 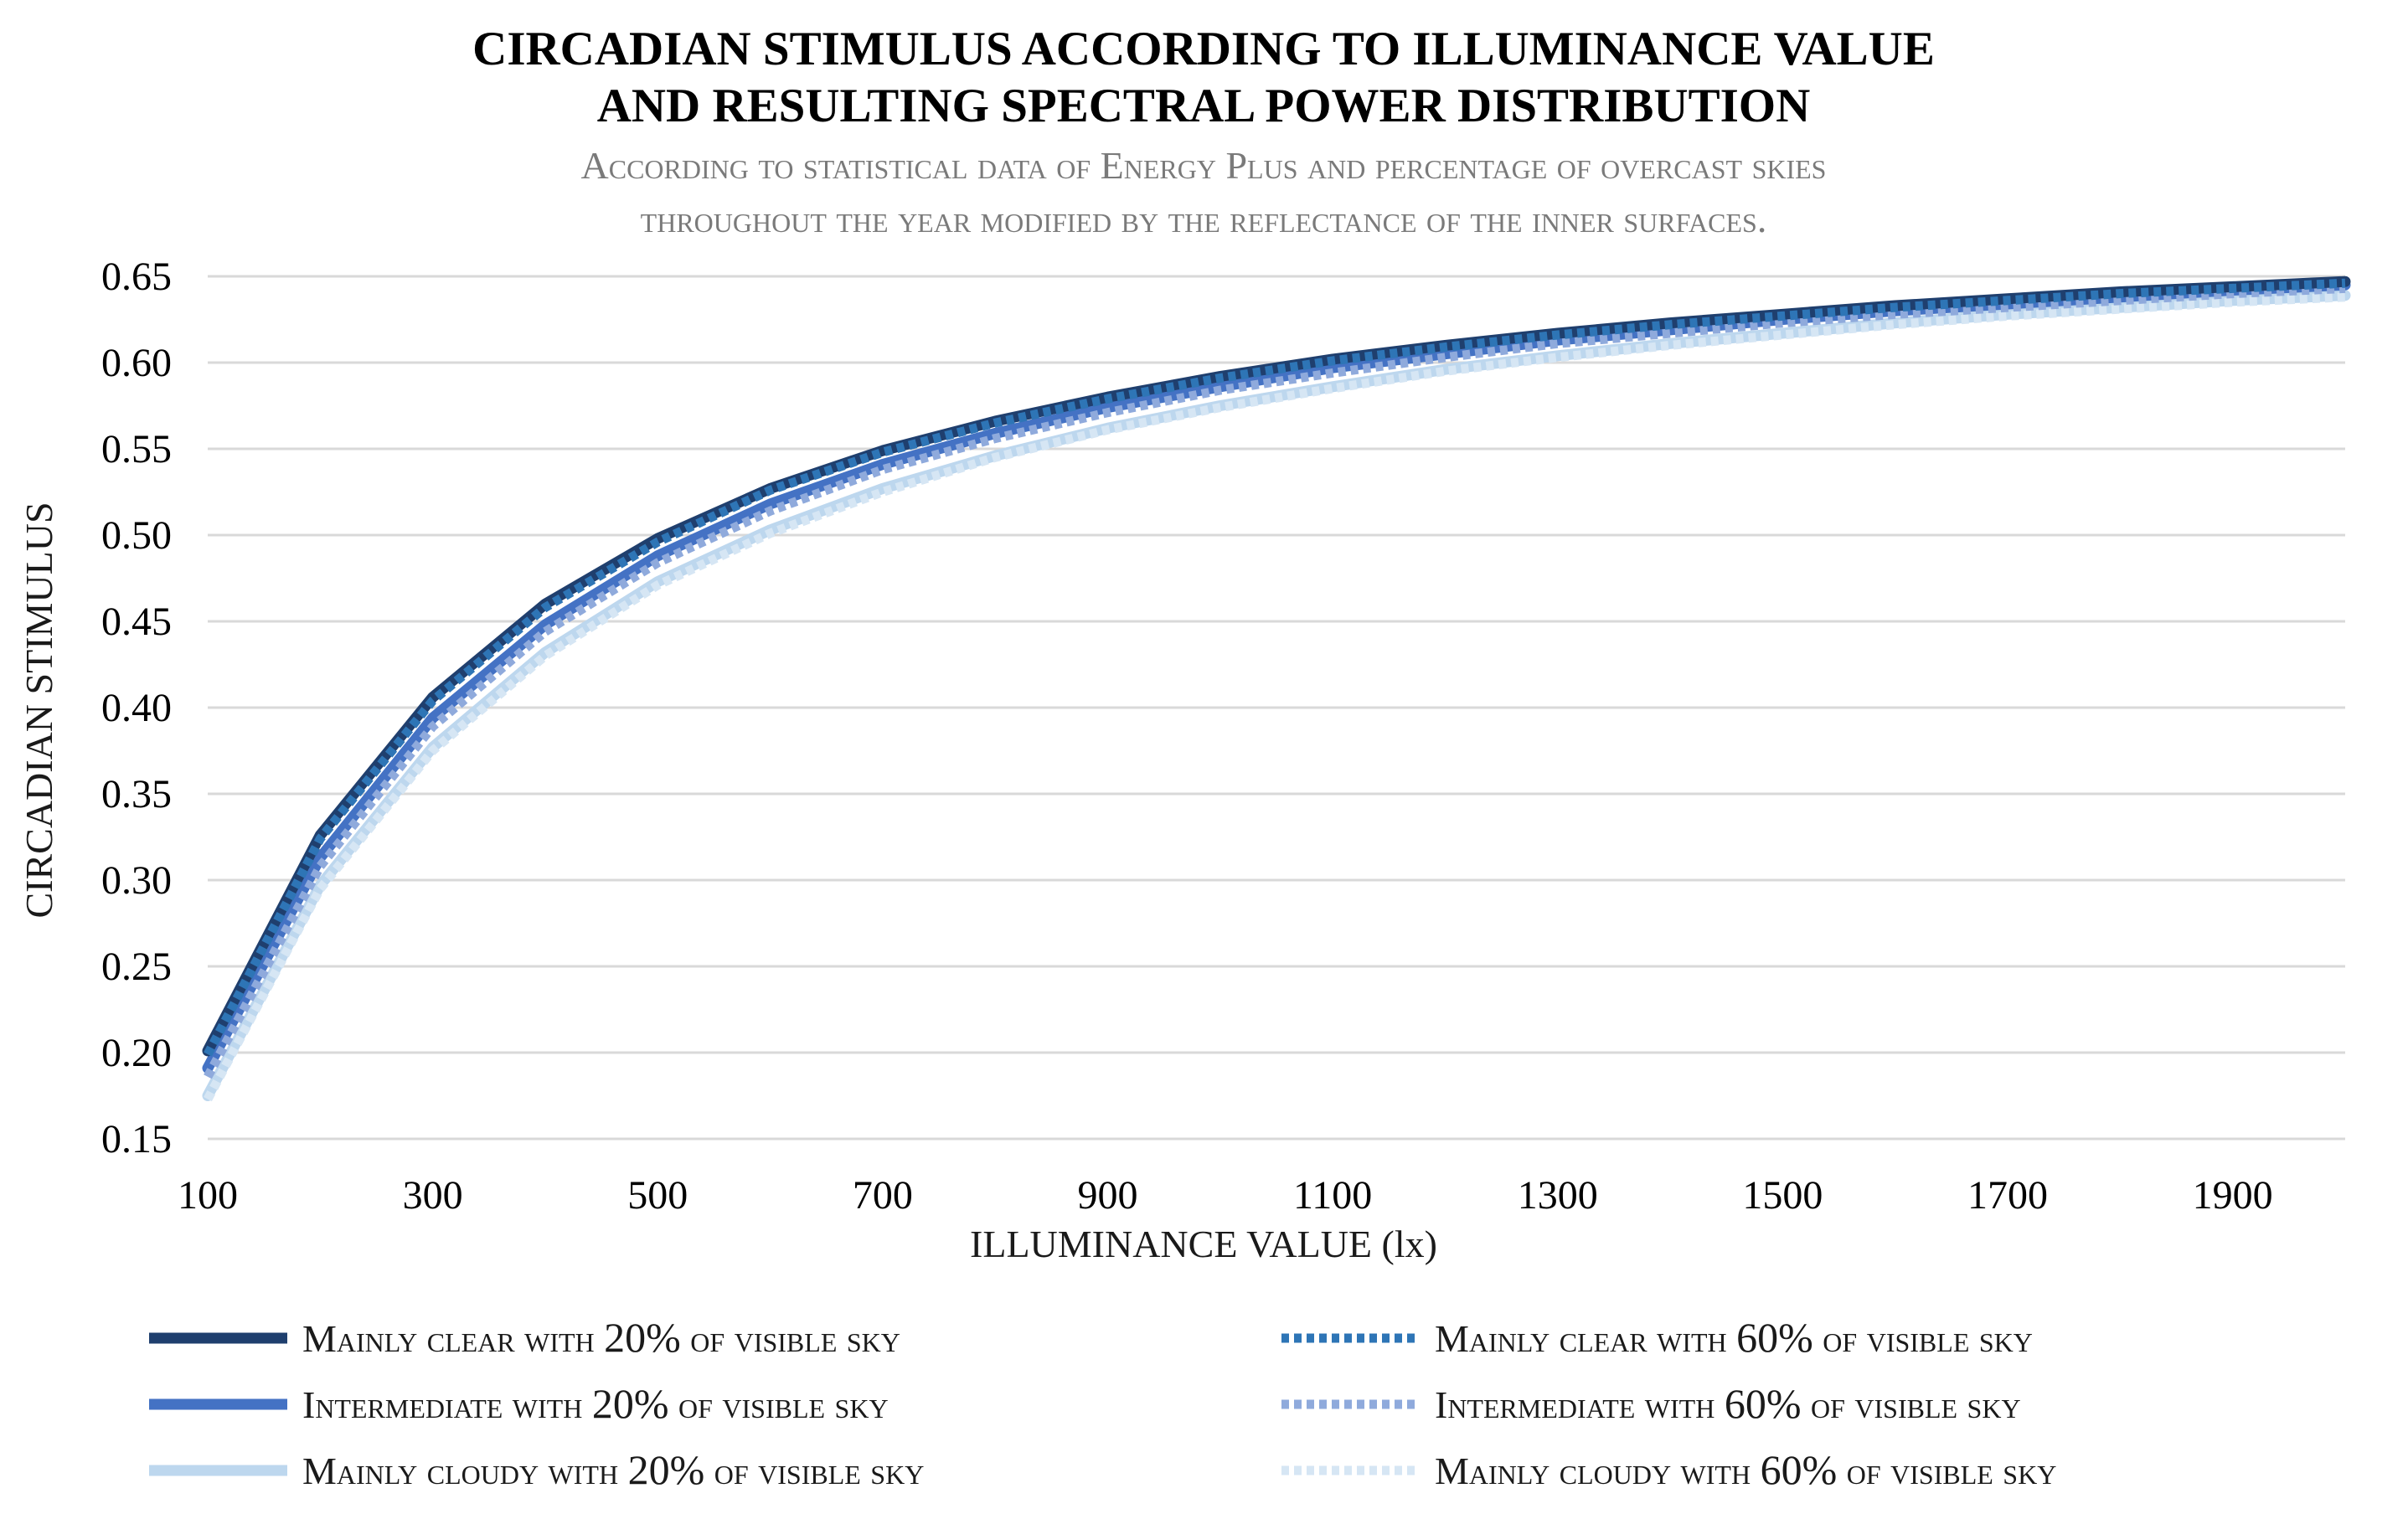 What do you see at coordinates (136, 535) in the screenshot?
I see `y-tick-label: 0.50` at bounding box center [136, 535].